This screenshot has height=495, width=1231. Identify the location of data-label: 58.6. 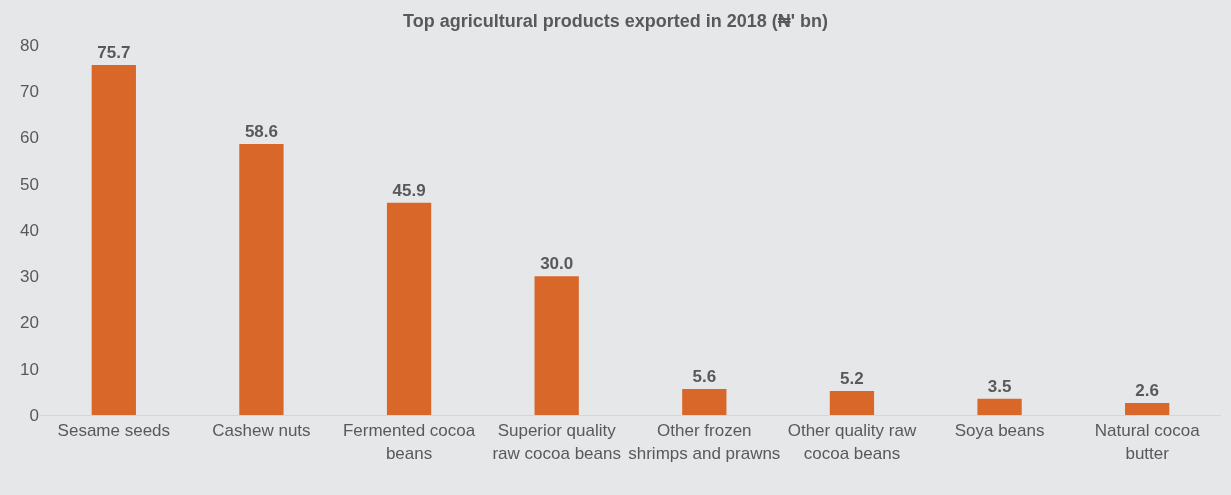
(261, 131).